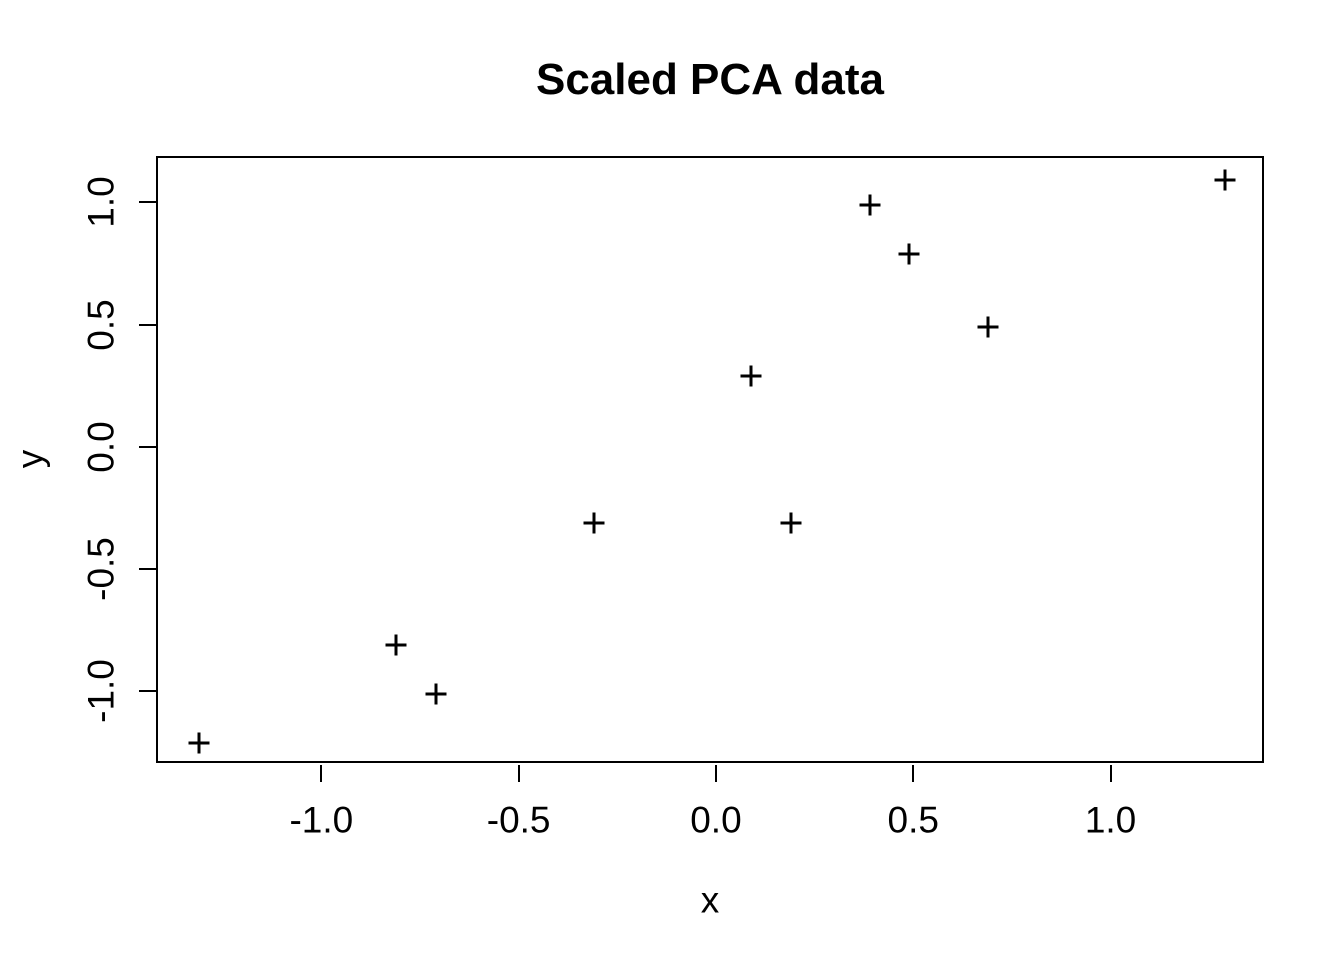 The width and height of the screenshot is (1344, 960). Describe the element at coordinates (321, 820) in the screenshot. I see `x-axis-tick-label: -1.0` at that location.